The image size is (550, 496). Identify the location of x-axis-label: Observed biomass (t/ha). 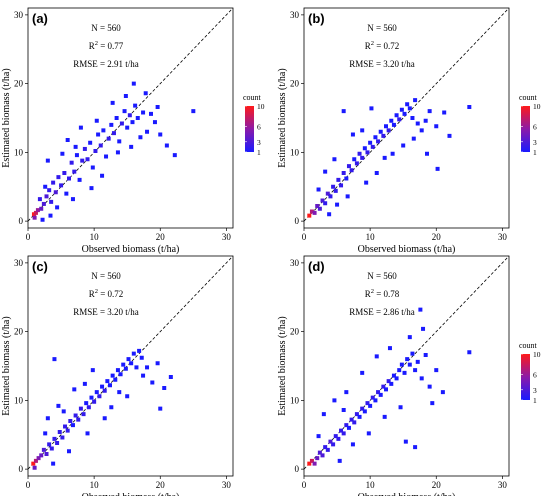
(407, 249).